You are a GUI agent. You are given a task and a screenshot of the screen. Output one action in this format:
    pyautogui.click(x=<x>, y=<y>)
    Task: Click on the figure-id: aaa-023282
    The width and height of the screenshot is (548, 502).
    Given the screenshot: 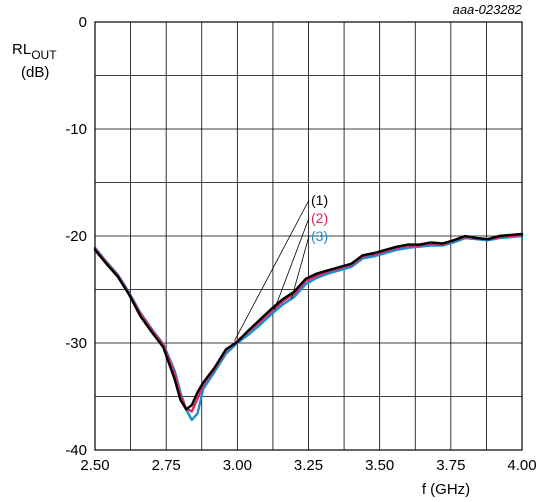 What is the action you would take?
    pyautogui.click(x=488, y=9)
    